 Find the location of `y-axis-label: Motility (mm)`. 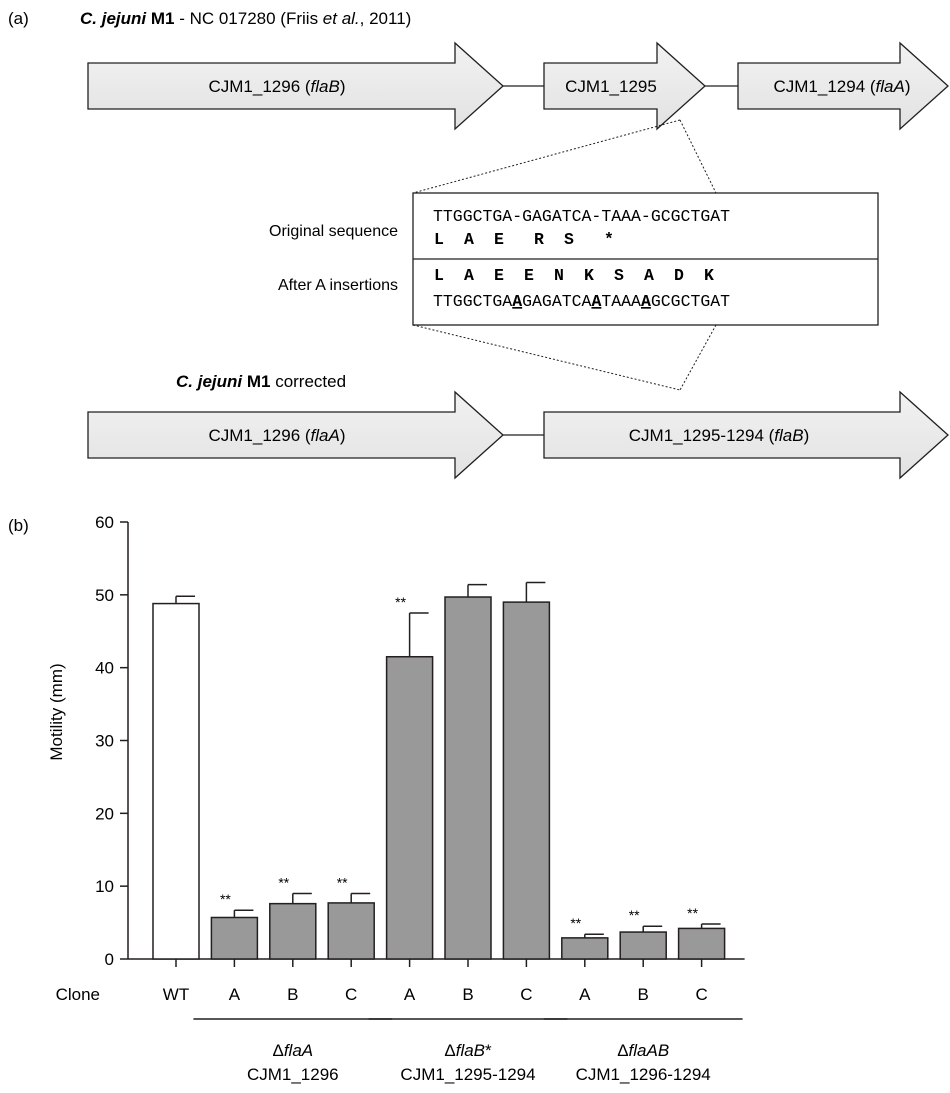

y-axis-label: Motility (mm) is located at coordinates (56, 711).